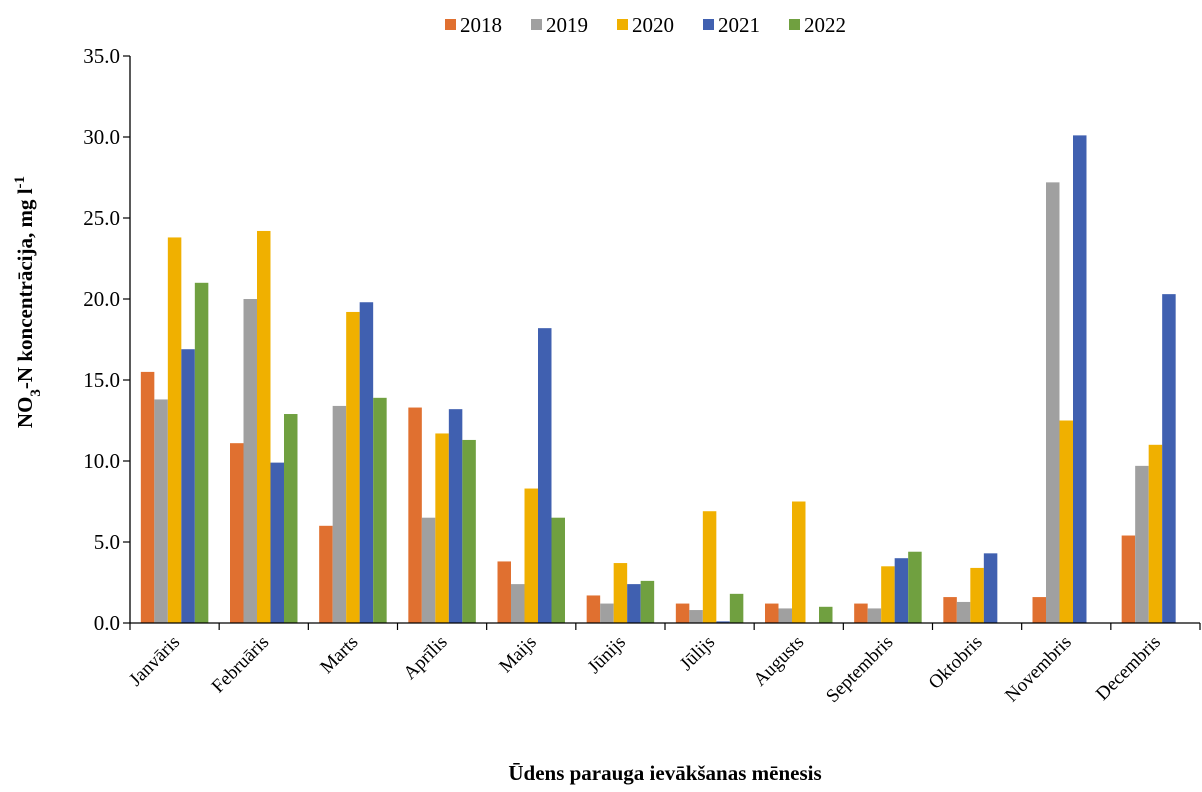  I want to click on bar-2018-Februāris, so click(237, 533).